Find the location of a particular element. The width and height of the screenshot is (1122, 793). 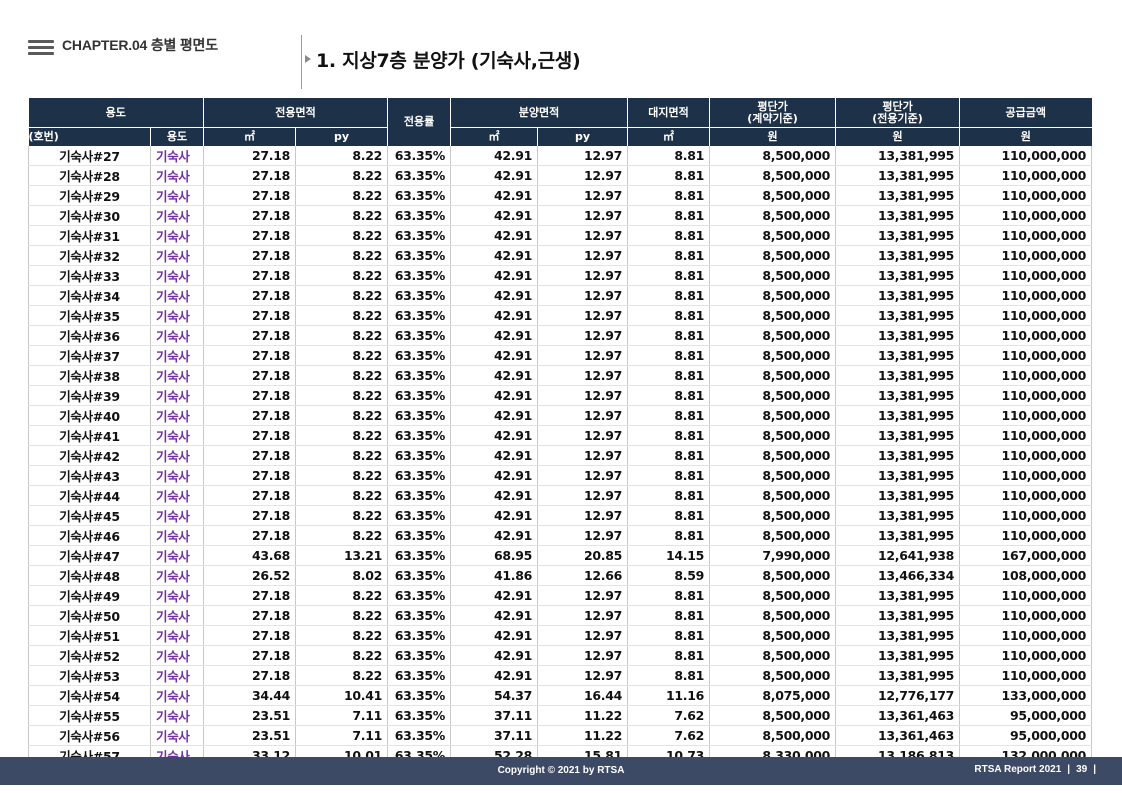

header-usage: 용도 is located at coordinates (116, 113).